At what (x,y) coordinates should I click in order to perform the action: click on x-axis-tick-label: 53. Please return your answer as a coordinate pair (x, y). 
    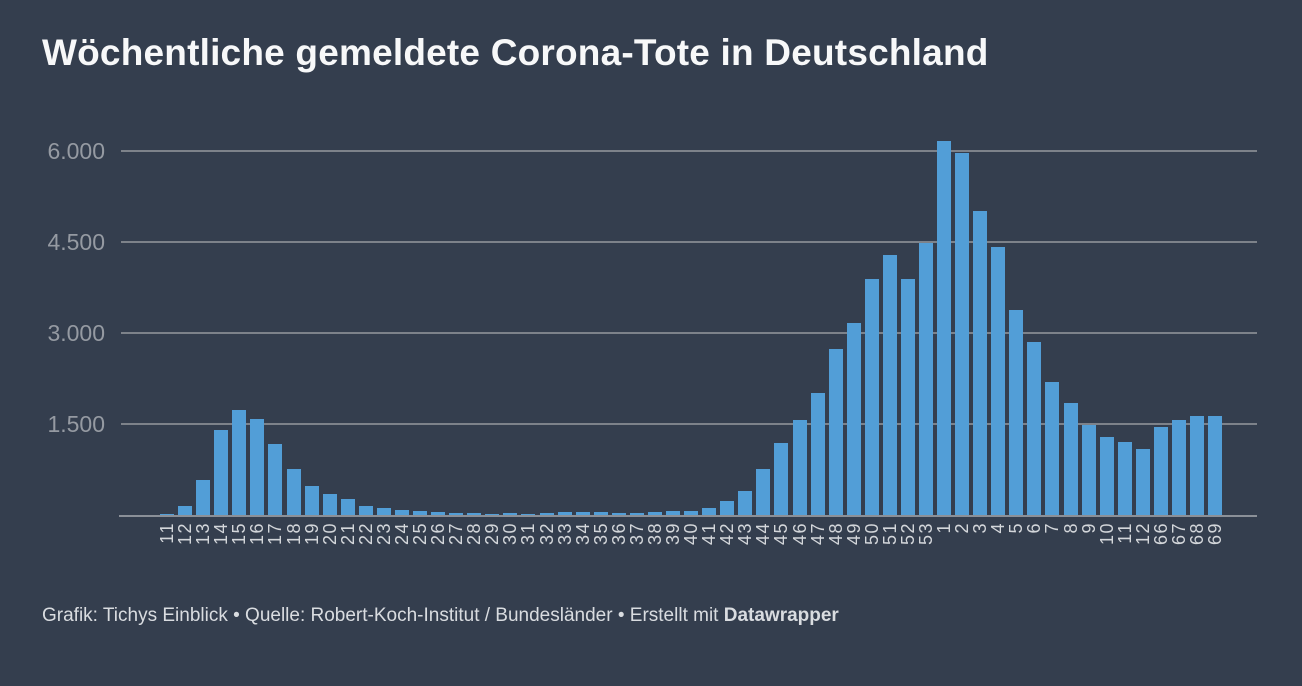
    Looking at the image, I should click on (925, 534).